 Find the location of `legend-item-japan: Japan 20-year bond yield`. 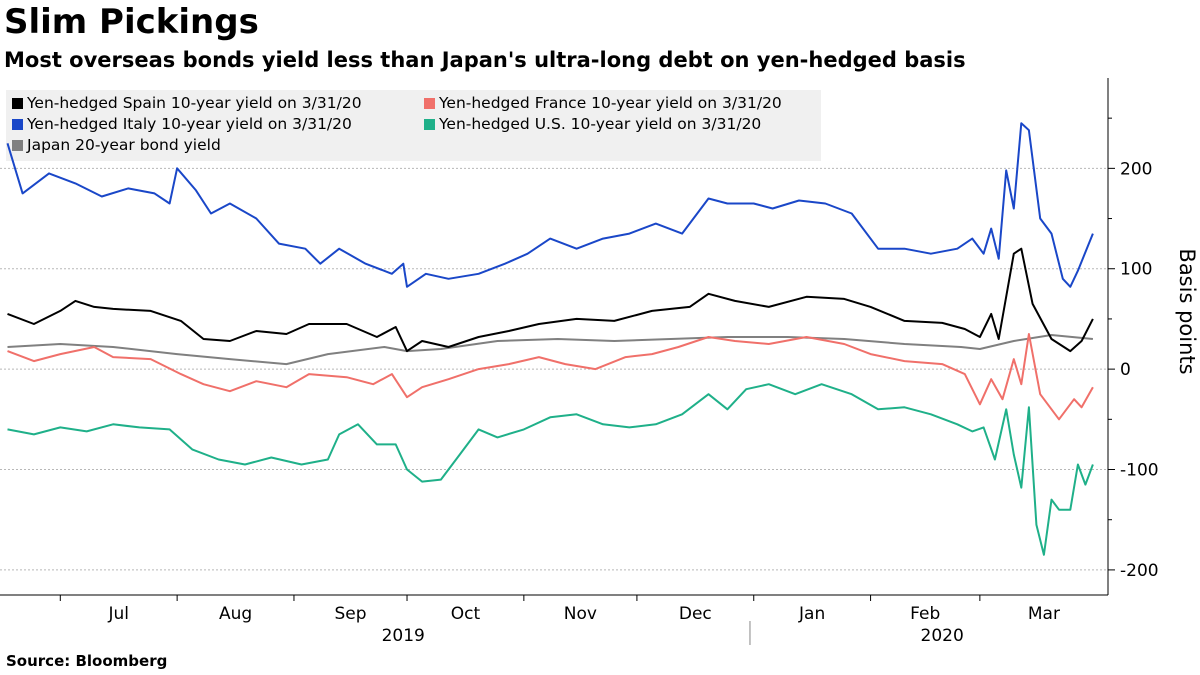

legend-item-japan: Japan 20-year bond yield is located at coordinates (116, 145).